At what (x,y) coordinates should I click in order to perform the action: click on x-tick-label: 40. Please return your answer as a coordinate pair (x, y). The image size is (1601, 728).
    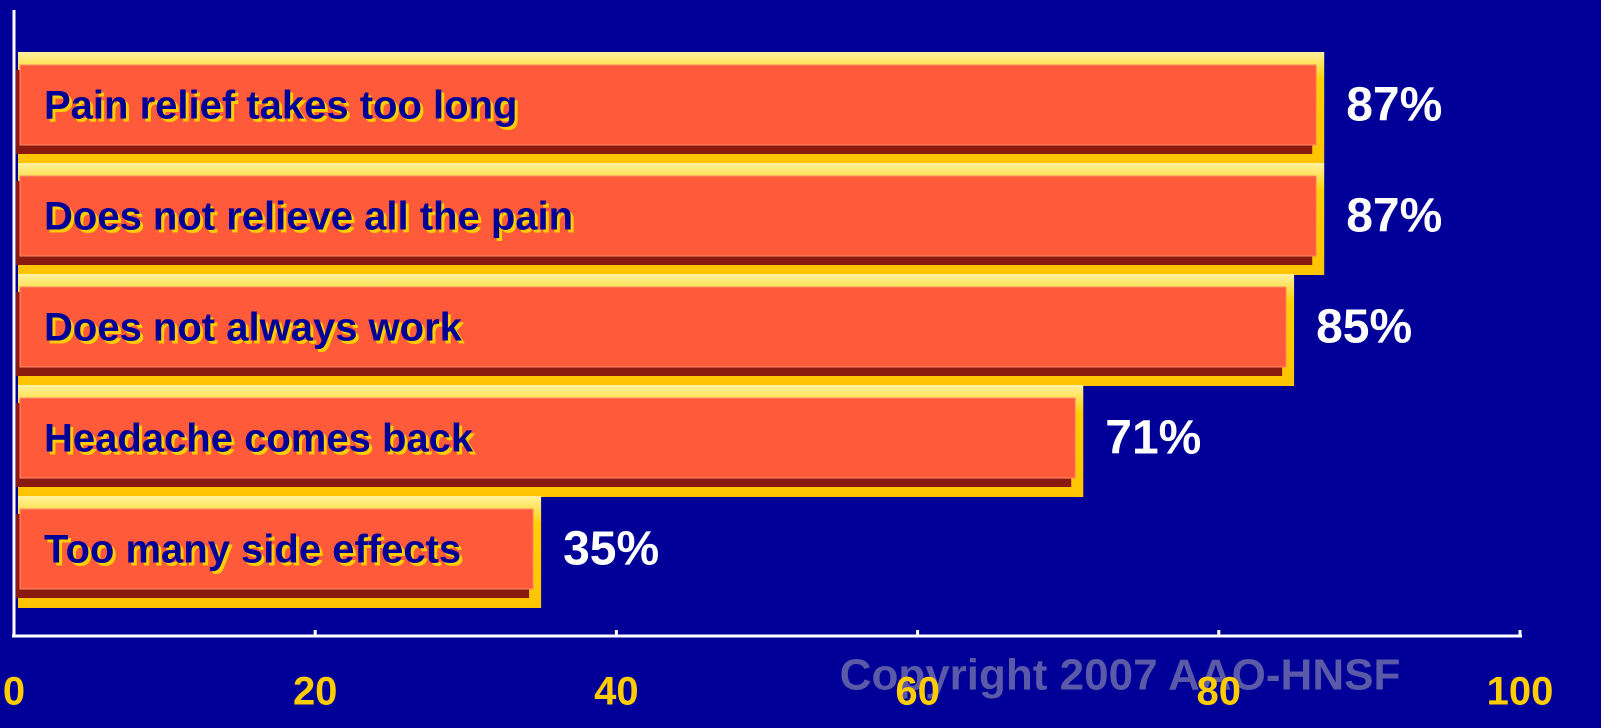
    Looking at the image, I should click on (616, 692).